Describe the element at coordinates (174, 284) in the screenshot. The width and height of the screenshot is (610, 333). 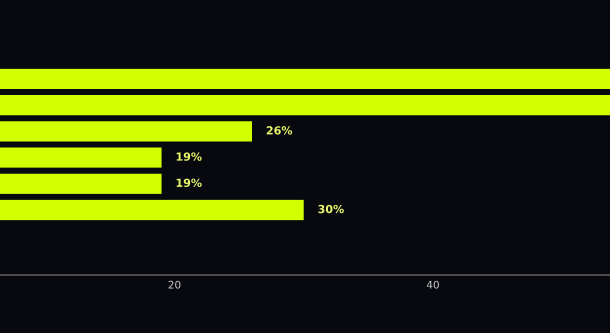
I see `x-tick-label: 20` at that location.